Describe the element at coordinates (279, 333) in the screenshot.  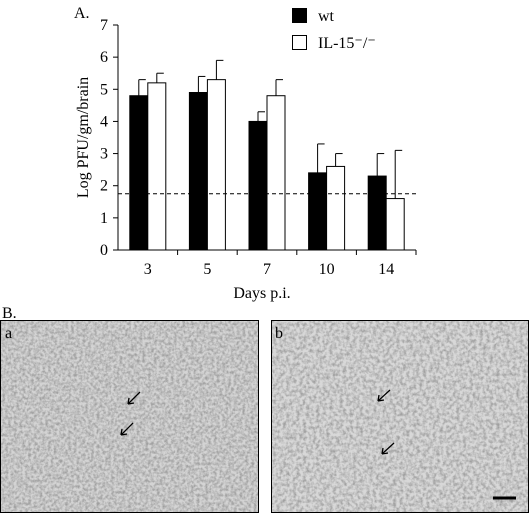
I see `micrograph-label: b` at that location.